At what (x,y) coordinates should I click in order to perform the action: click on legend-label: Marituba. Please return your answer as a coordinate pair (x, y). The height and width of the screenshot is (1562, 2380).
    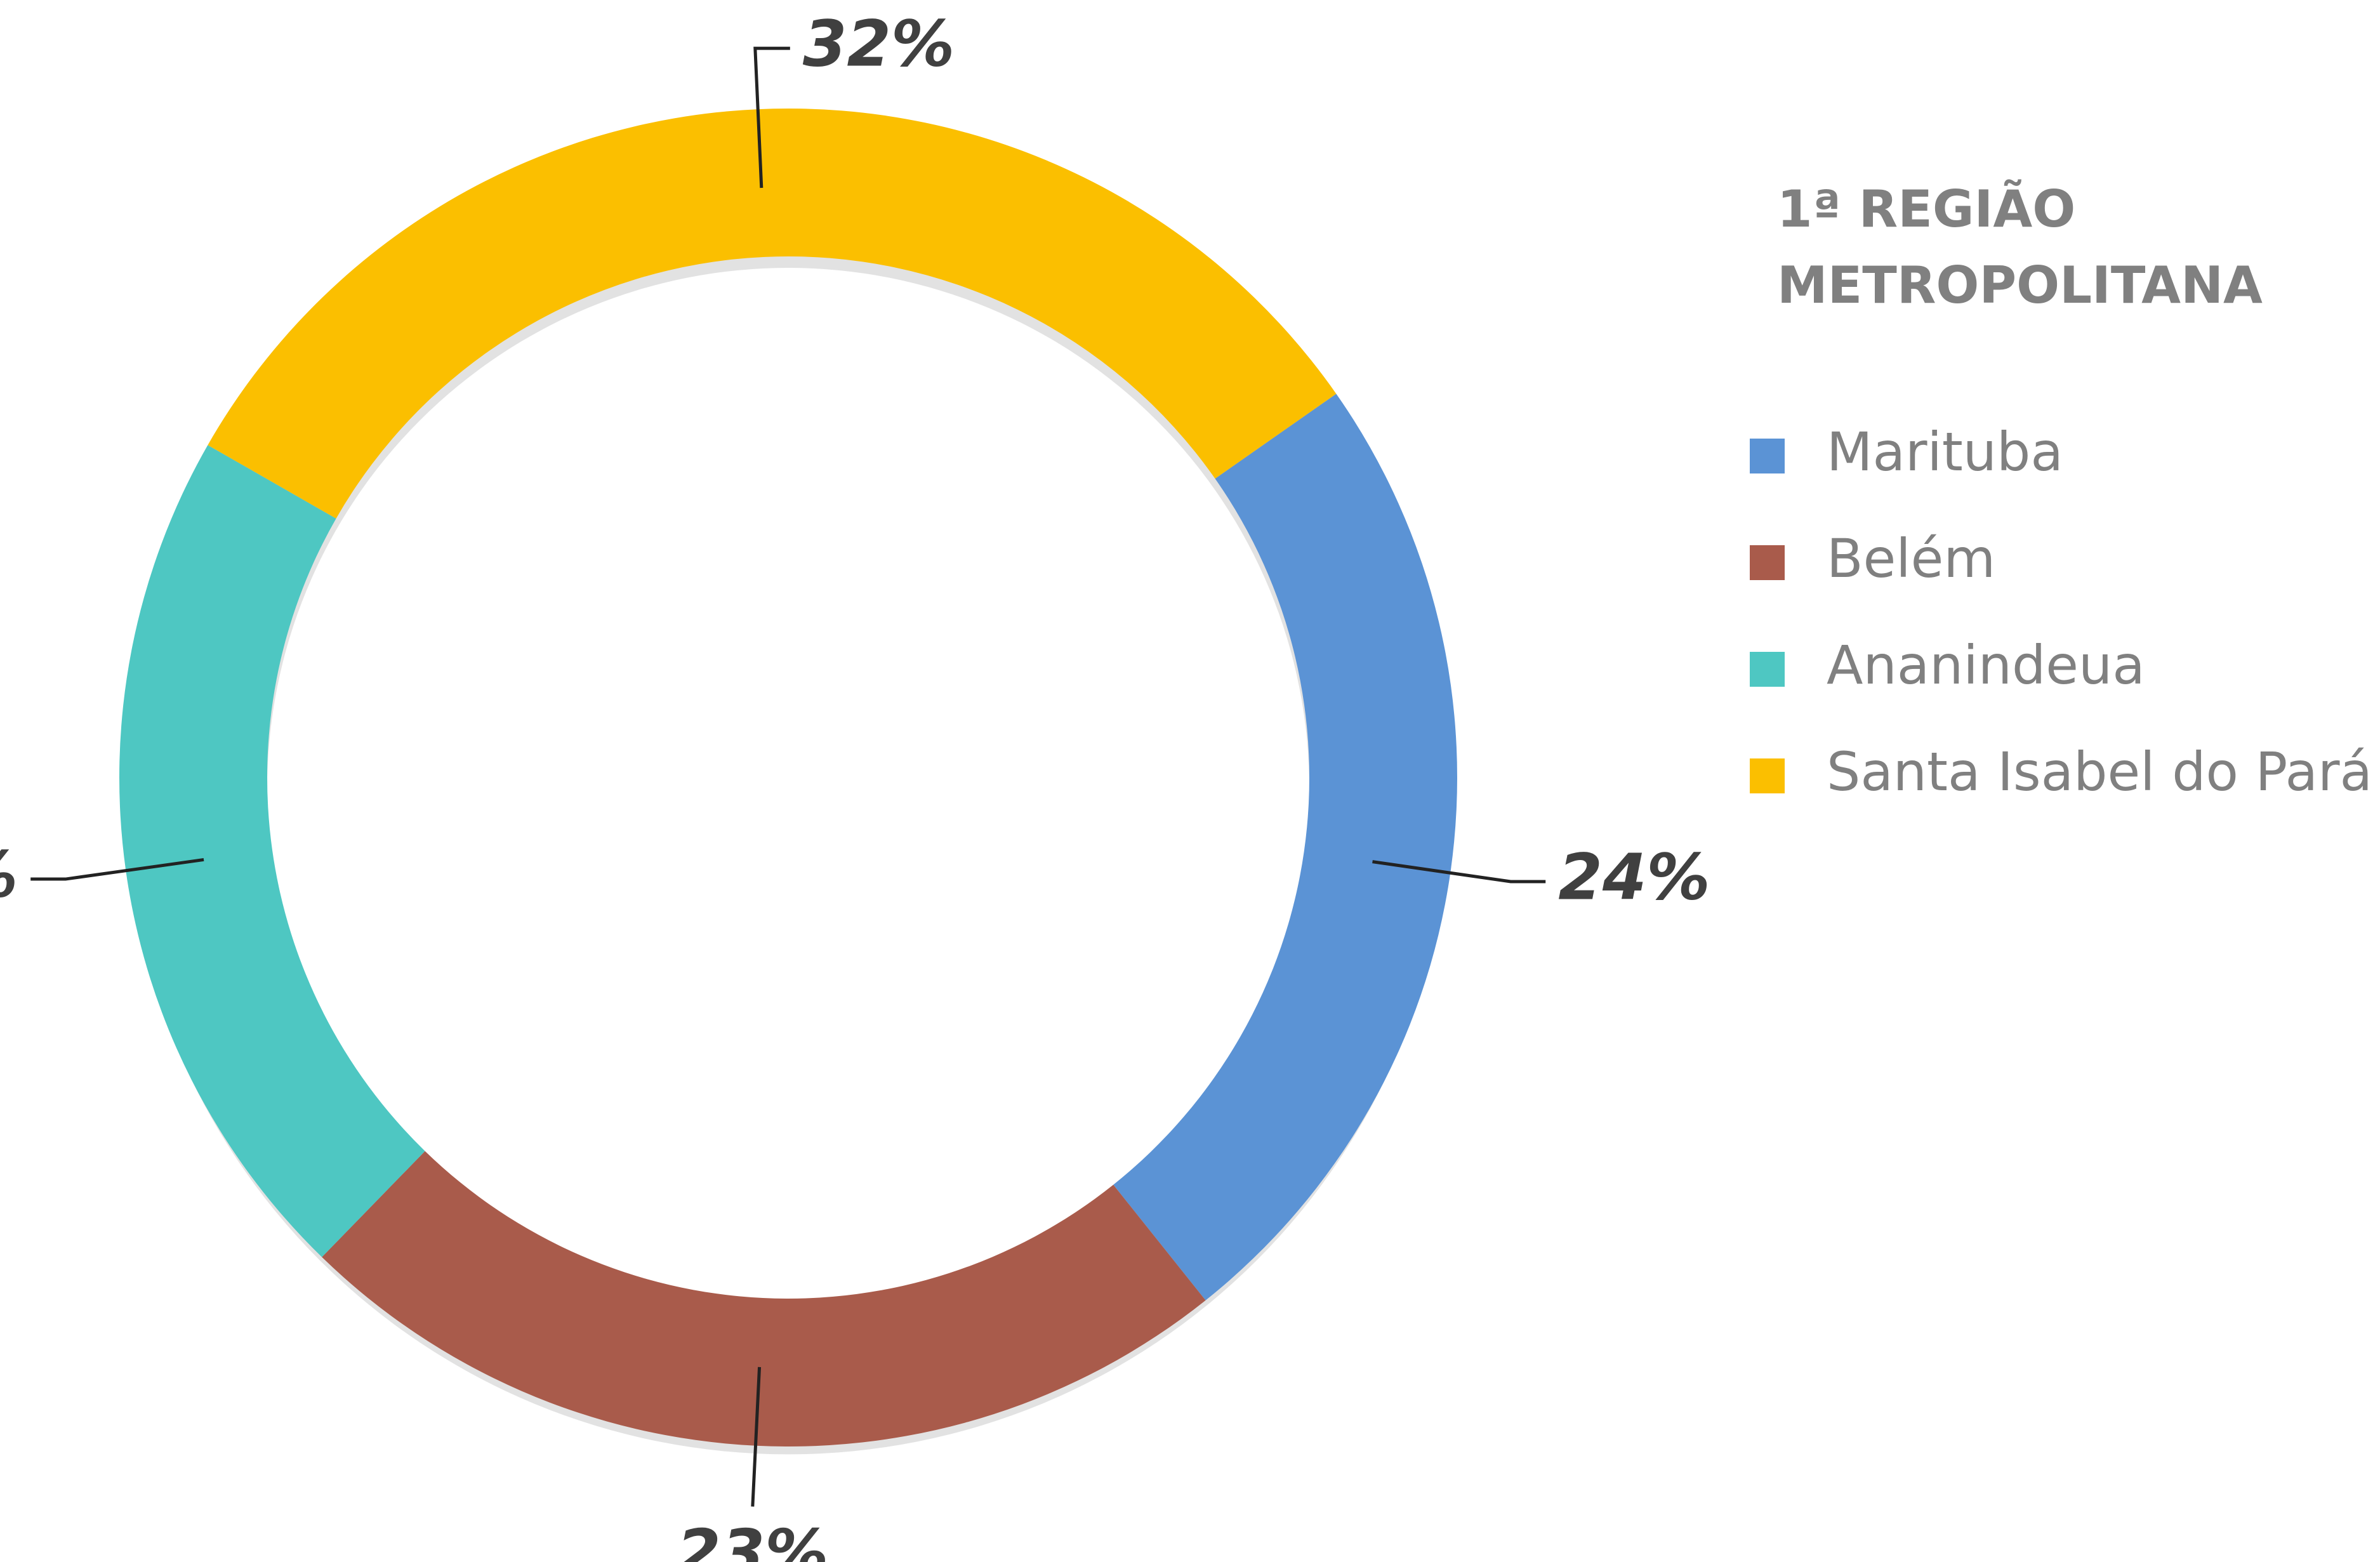
    Looking at the image, I should click on (1945, 452).